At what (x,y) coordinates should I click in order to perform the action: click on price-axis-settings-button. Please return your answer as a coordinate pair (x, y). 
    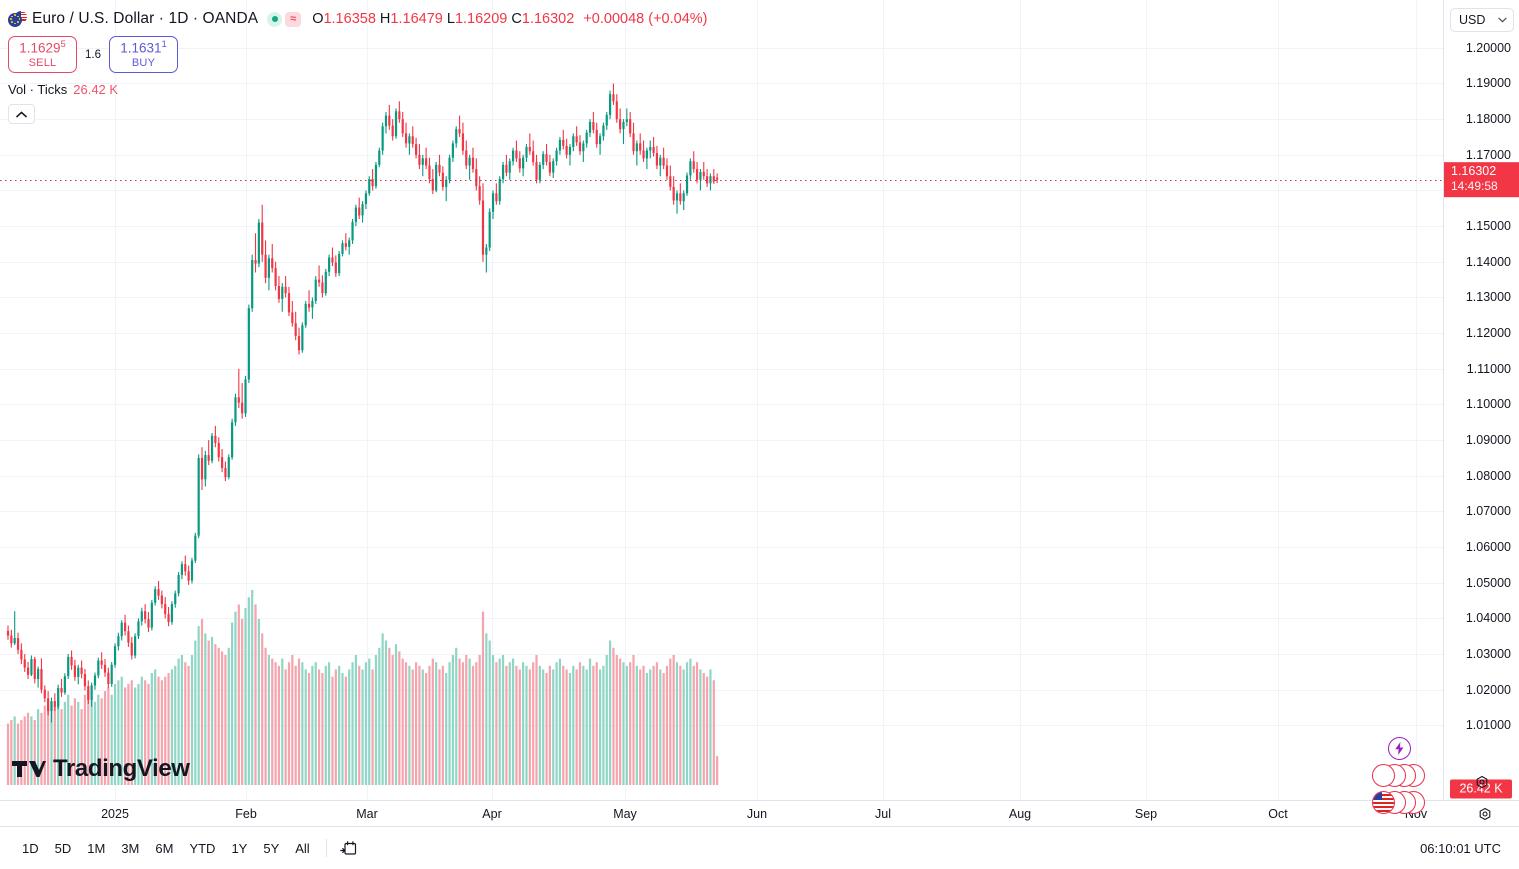
    Looking at the image, I should click on (1482, 783).